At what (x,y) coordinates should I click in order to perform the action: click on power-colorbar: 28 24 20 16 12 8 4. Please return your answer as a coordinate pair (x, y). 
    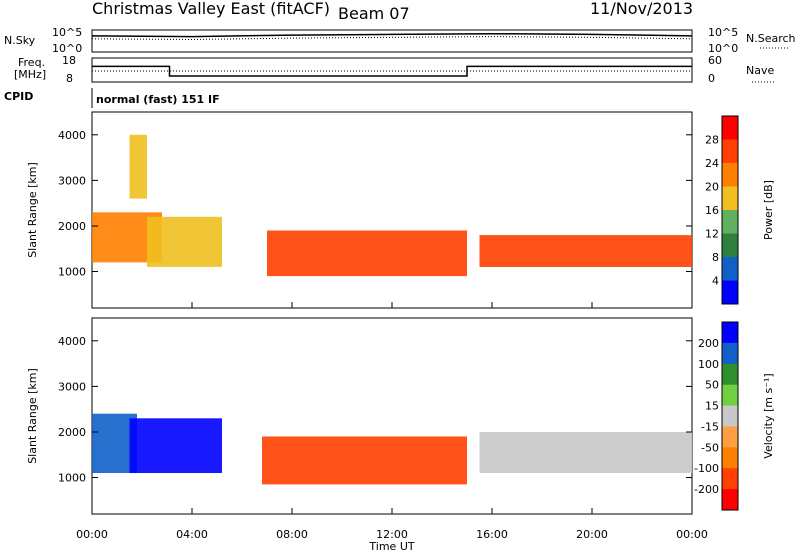
    Looking at the image, I should click on (722, 210).